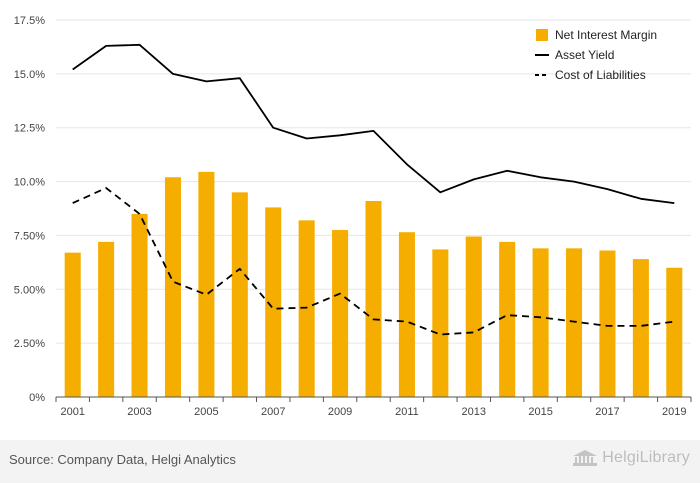  What do you see at coordinates (273, 302) in the screenshot?
I see `bar-2007` at bounding box center [273, 302].